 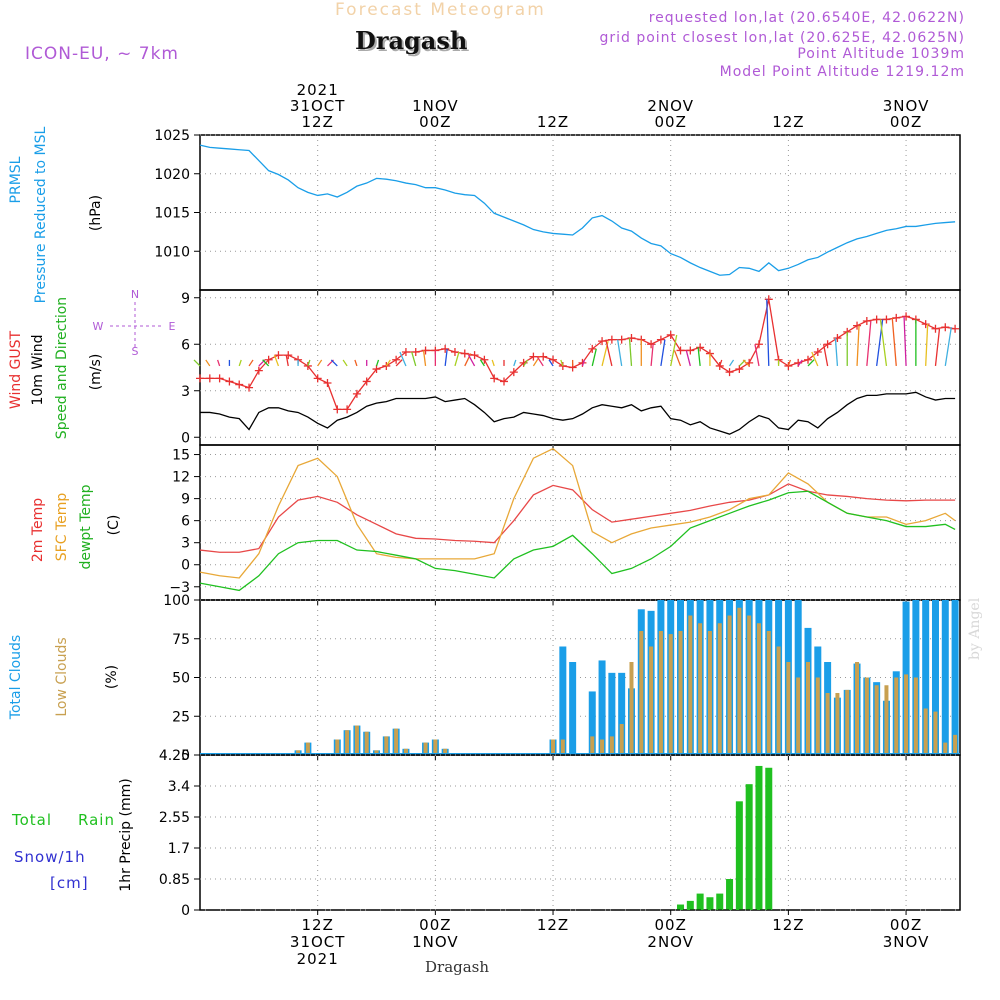 I want to click on precip-legend-rain: Rain, so click(x=96, y=820).